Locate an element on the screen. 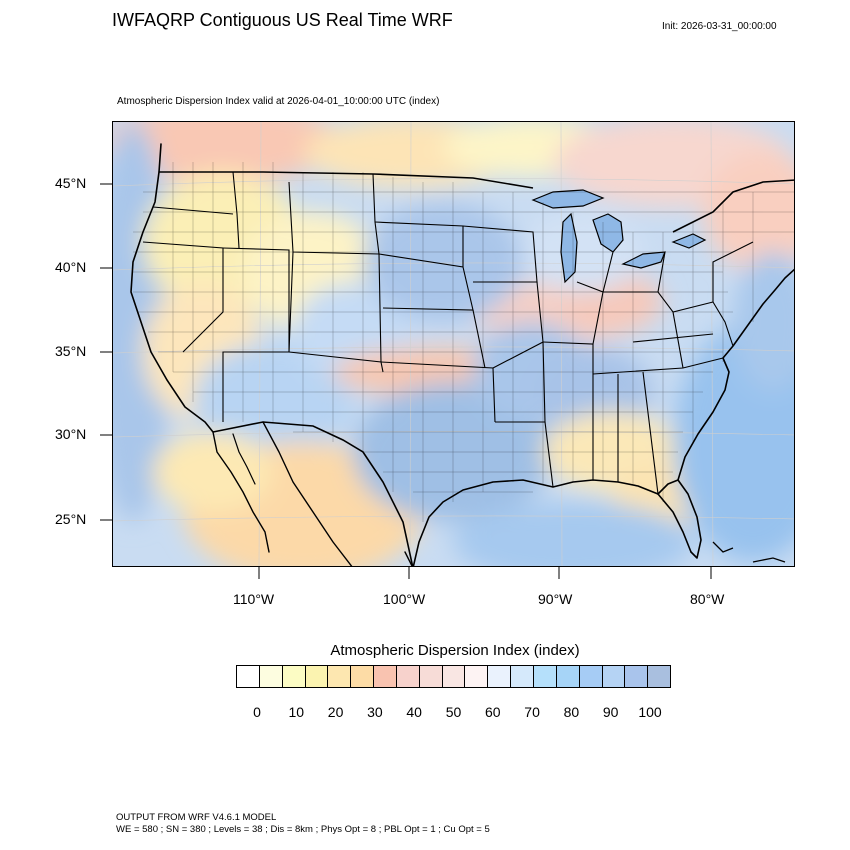 The width and height of the screenshot is (850, 850). lat-label-25: 25°N is located at coordinates (71, 519).